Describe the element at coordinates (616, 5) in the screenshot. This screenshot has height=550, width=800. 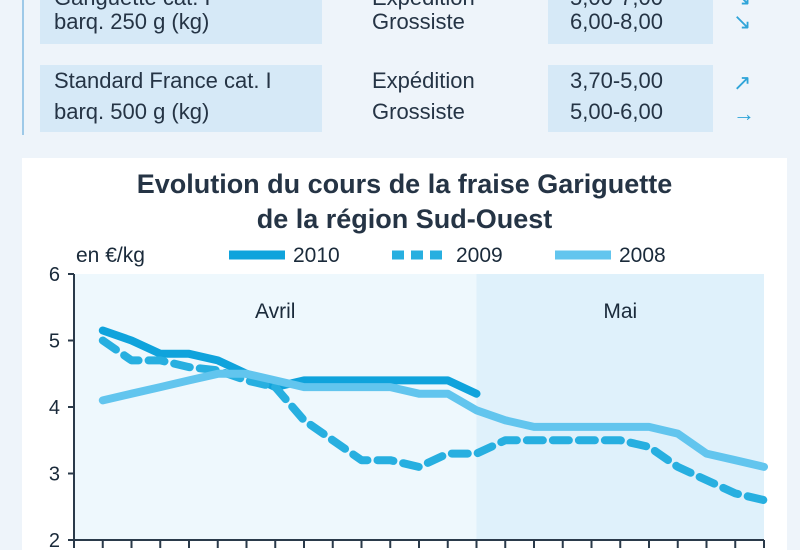
I see `price-range: 5,00-7,00` at that location.